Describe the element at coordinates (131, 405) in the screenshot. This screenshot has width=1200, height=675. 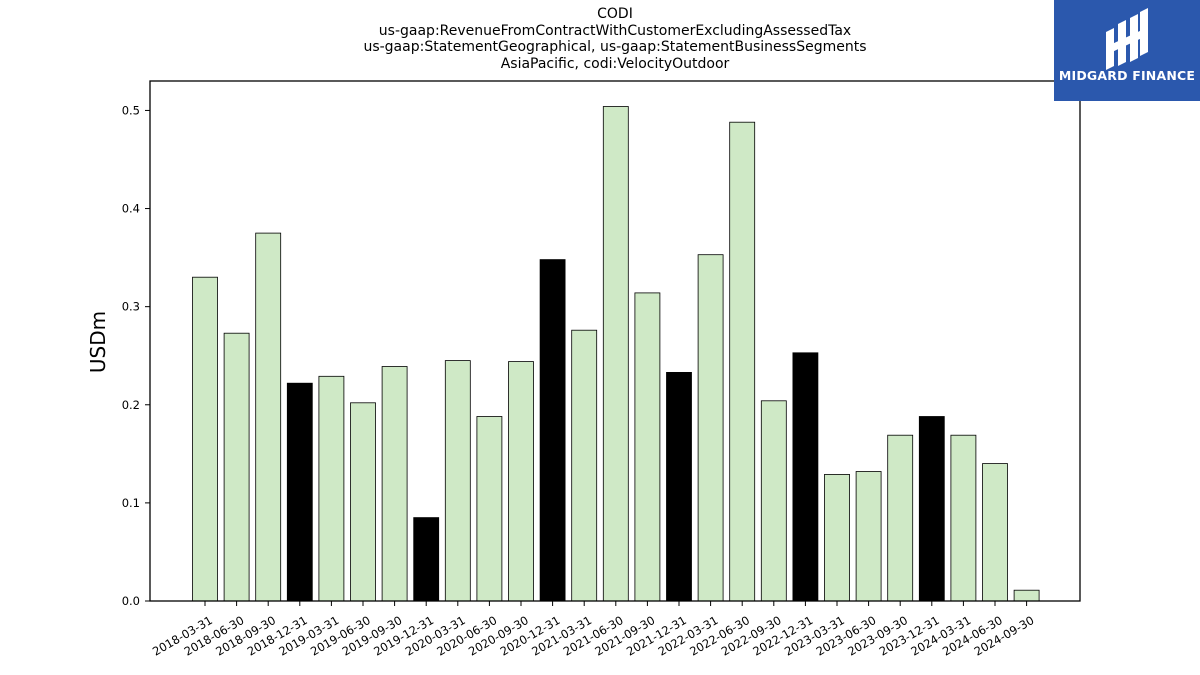
I see `y-tick-label: 0.2` at that location.